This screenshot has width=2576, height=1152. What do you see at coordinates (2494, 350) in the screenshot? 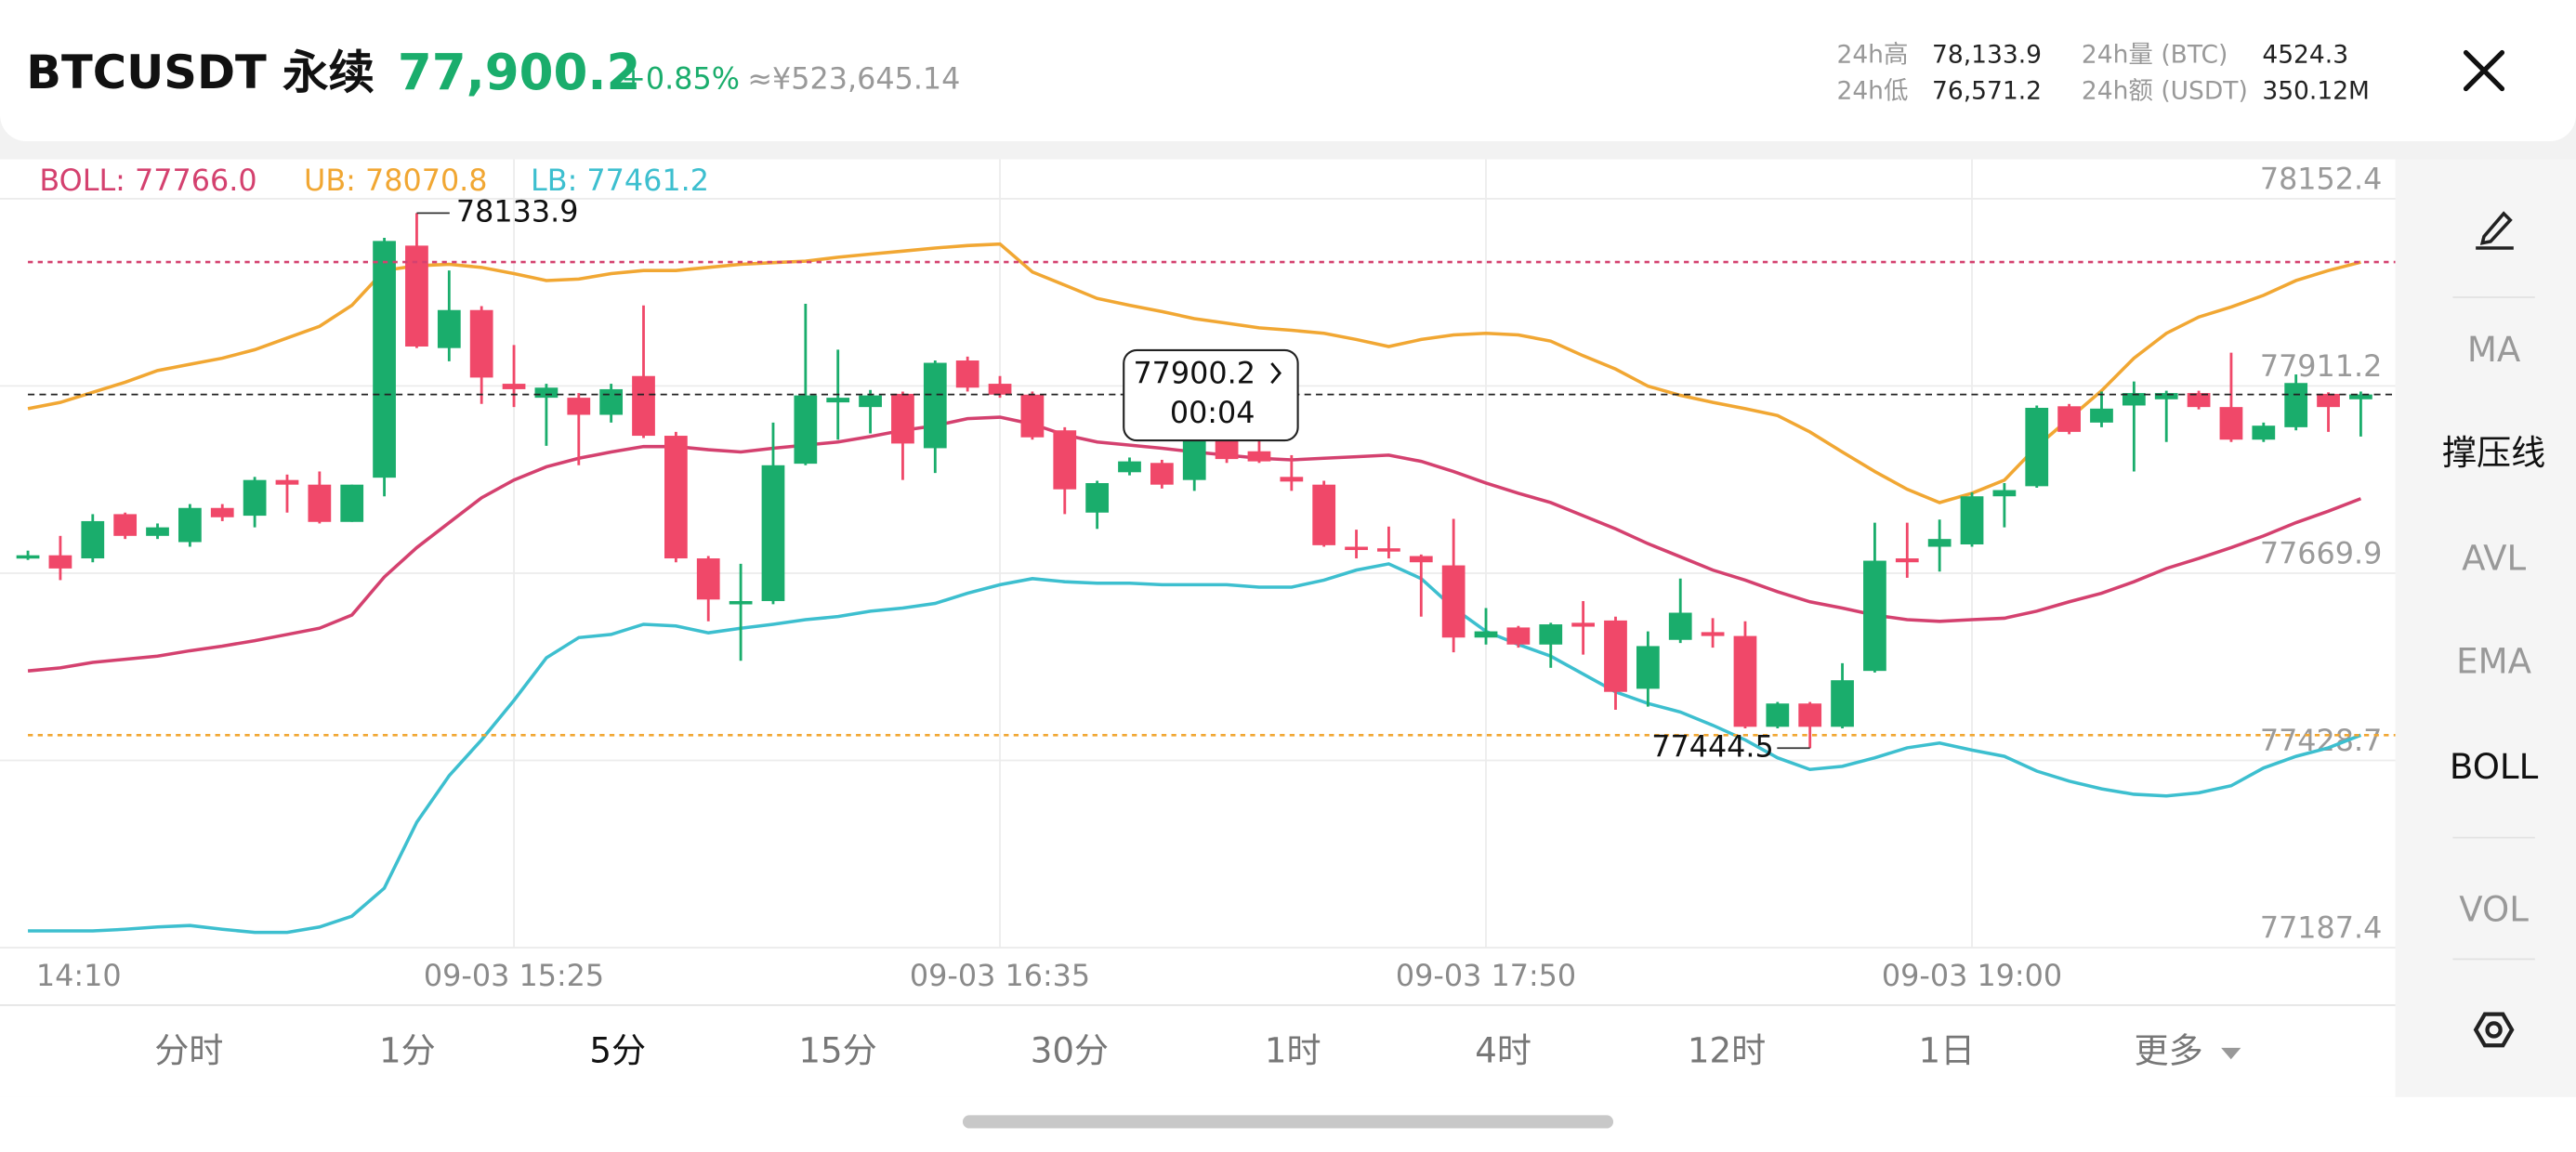
I see `indicator-item: MA` at bounding box center [2494, 350].